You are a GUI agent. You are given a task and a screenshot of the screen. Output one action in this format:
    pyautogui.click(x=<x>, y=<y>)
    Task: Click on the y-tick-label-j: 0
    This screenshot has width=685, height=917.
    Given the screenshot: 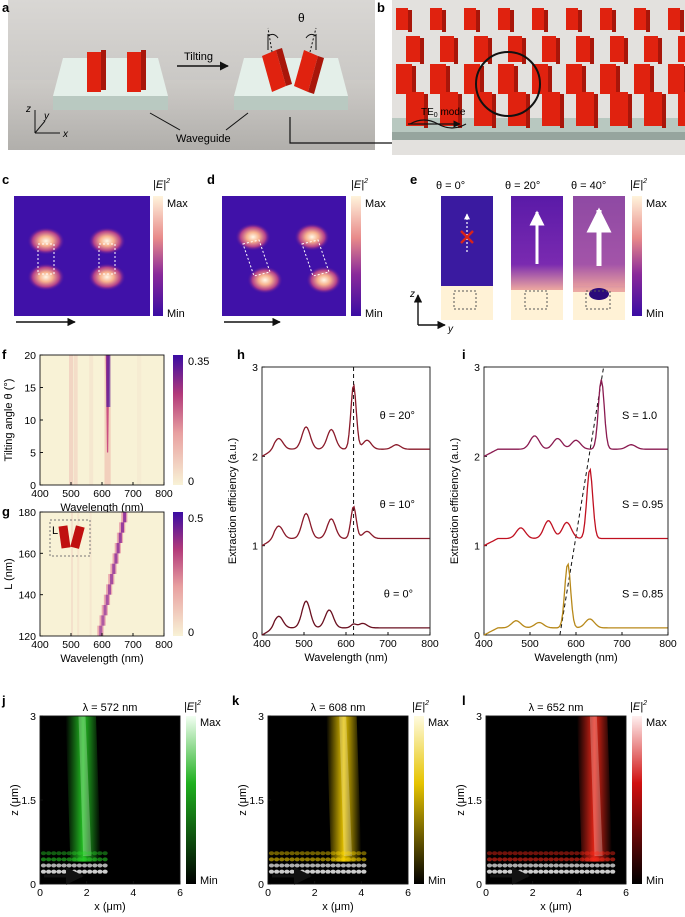 What is the action you would take?
    pyautogui.click(x=33, y=885)
    